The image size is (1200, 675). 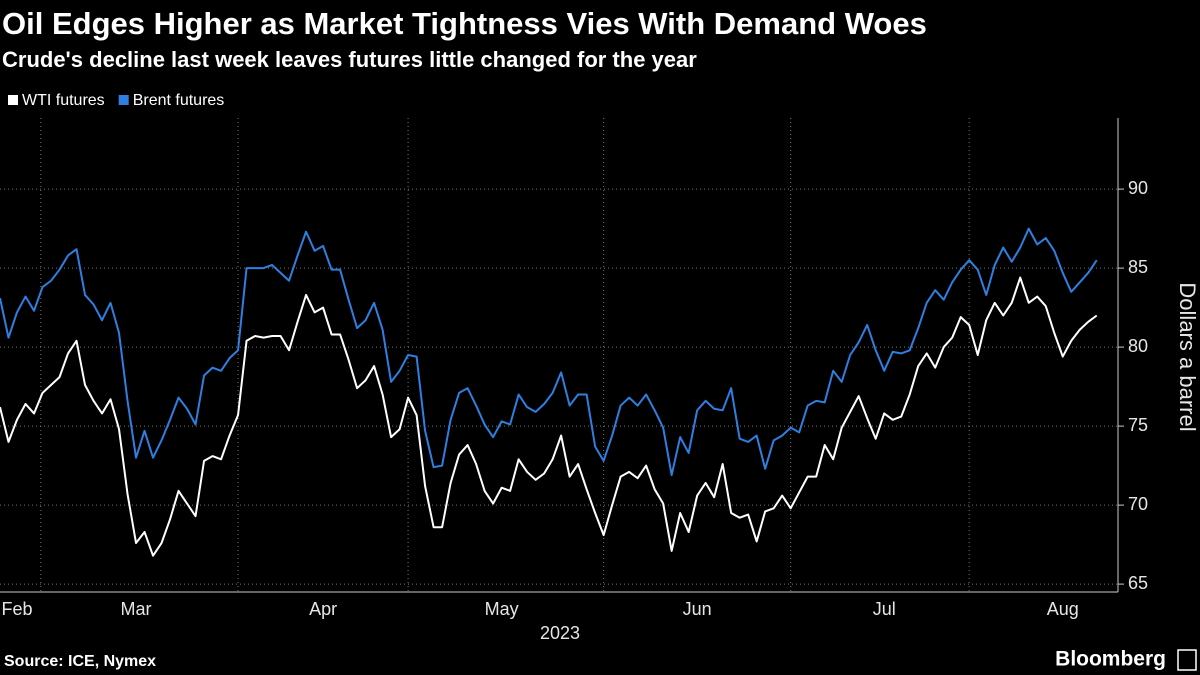 What do you see at coordinates (1187, 356) in the screenshot?
I see `y-axis-label: Dollars a barrel` at bounding box center [1187, 356].